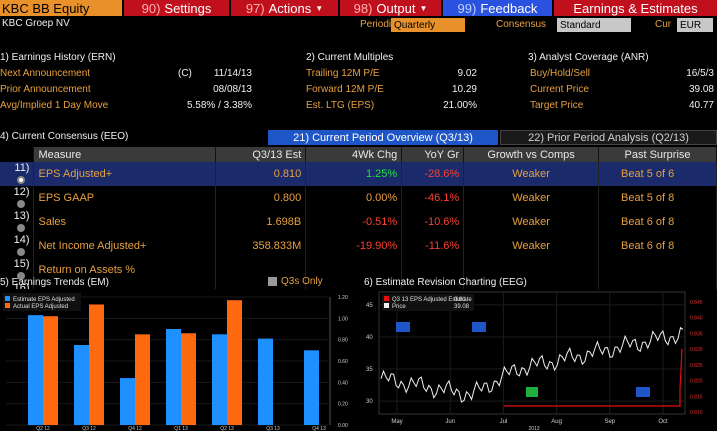 The image size is (717, 431). I want to click on column-header-surprise: Past Surprise, so click(657, 154).